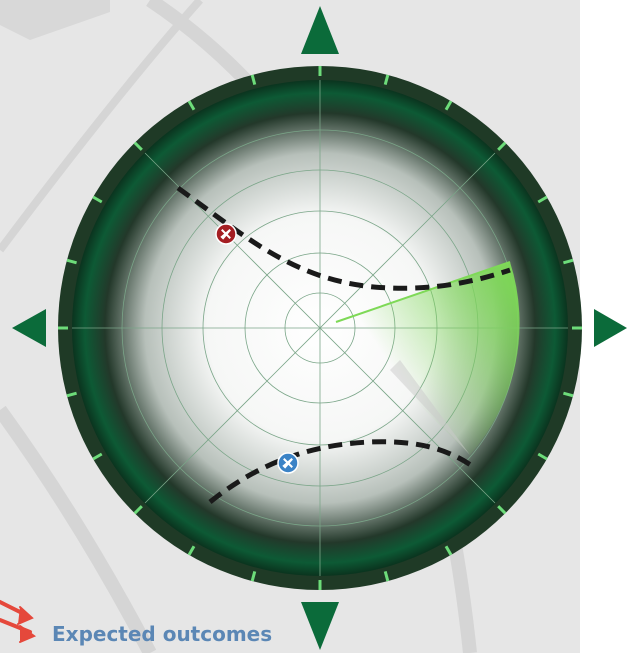  Describe the element at coordinates (427, 358) in the screenshot. I see `radar-sweep` at that location.